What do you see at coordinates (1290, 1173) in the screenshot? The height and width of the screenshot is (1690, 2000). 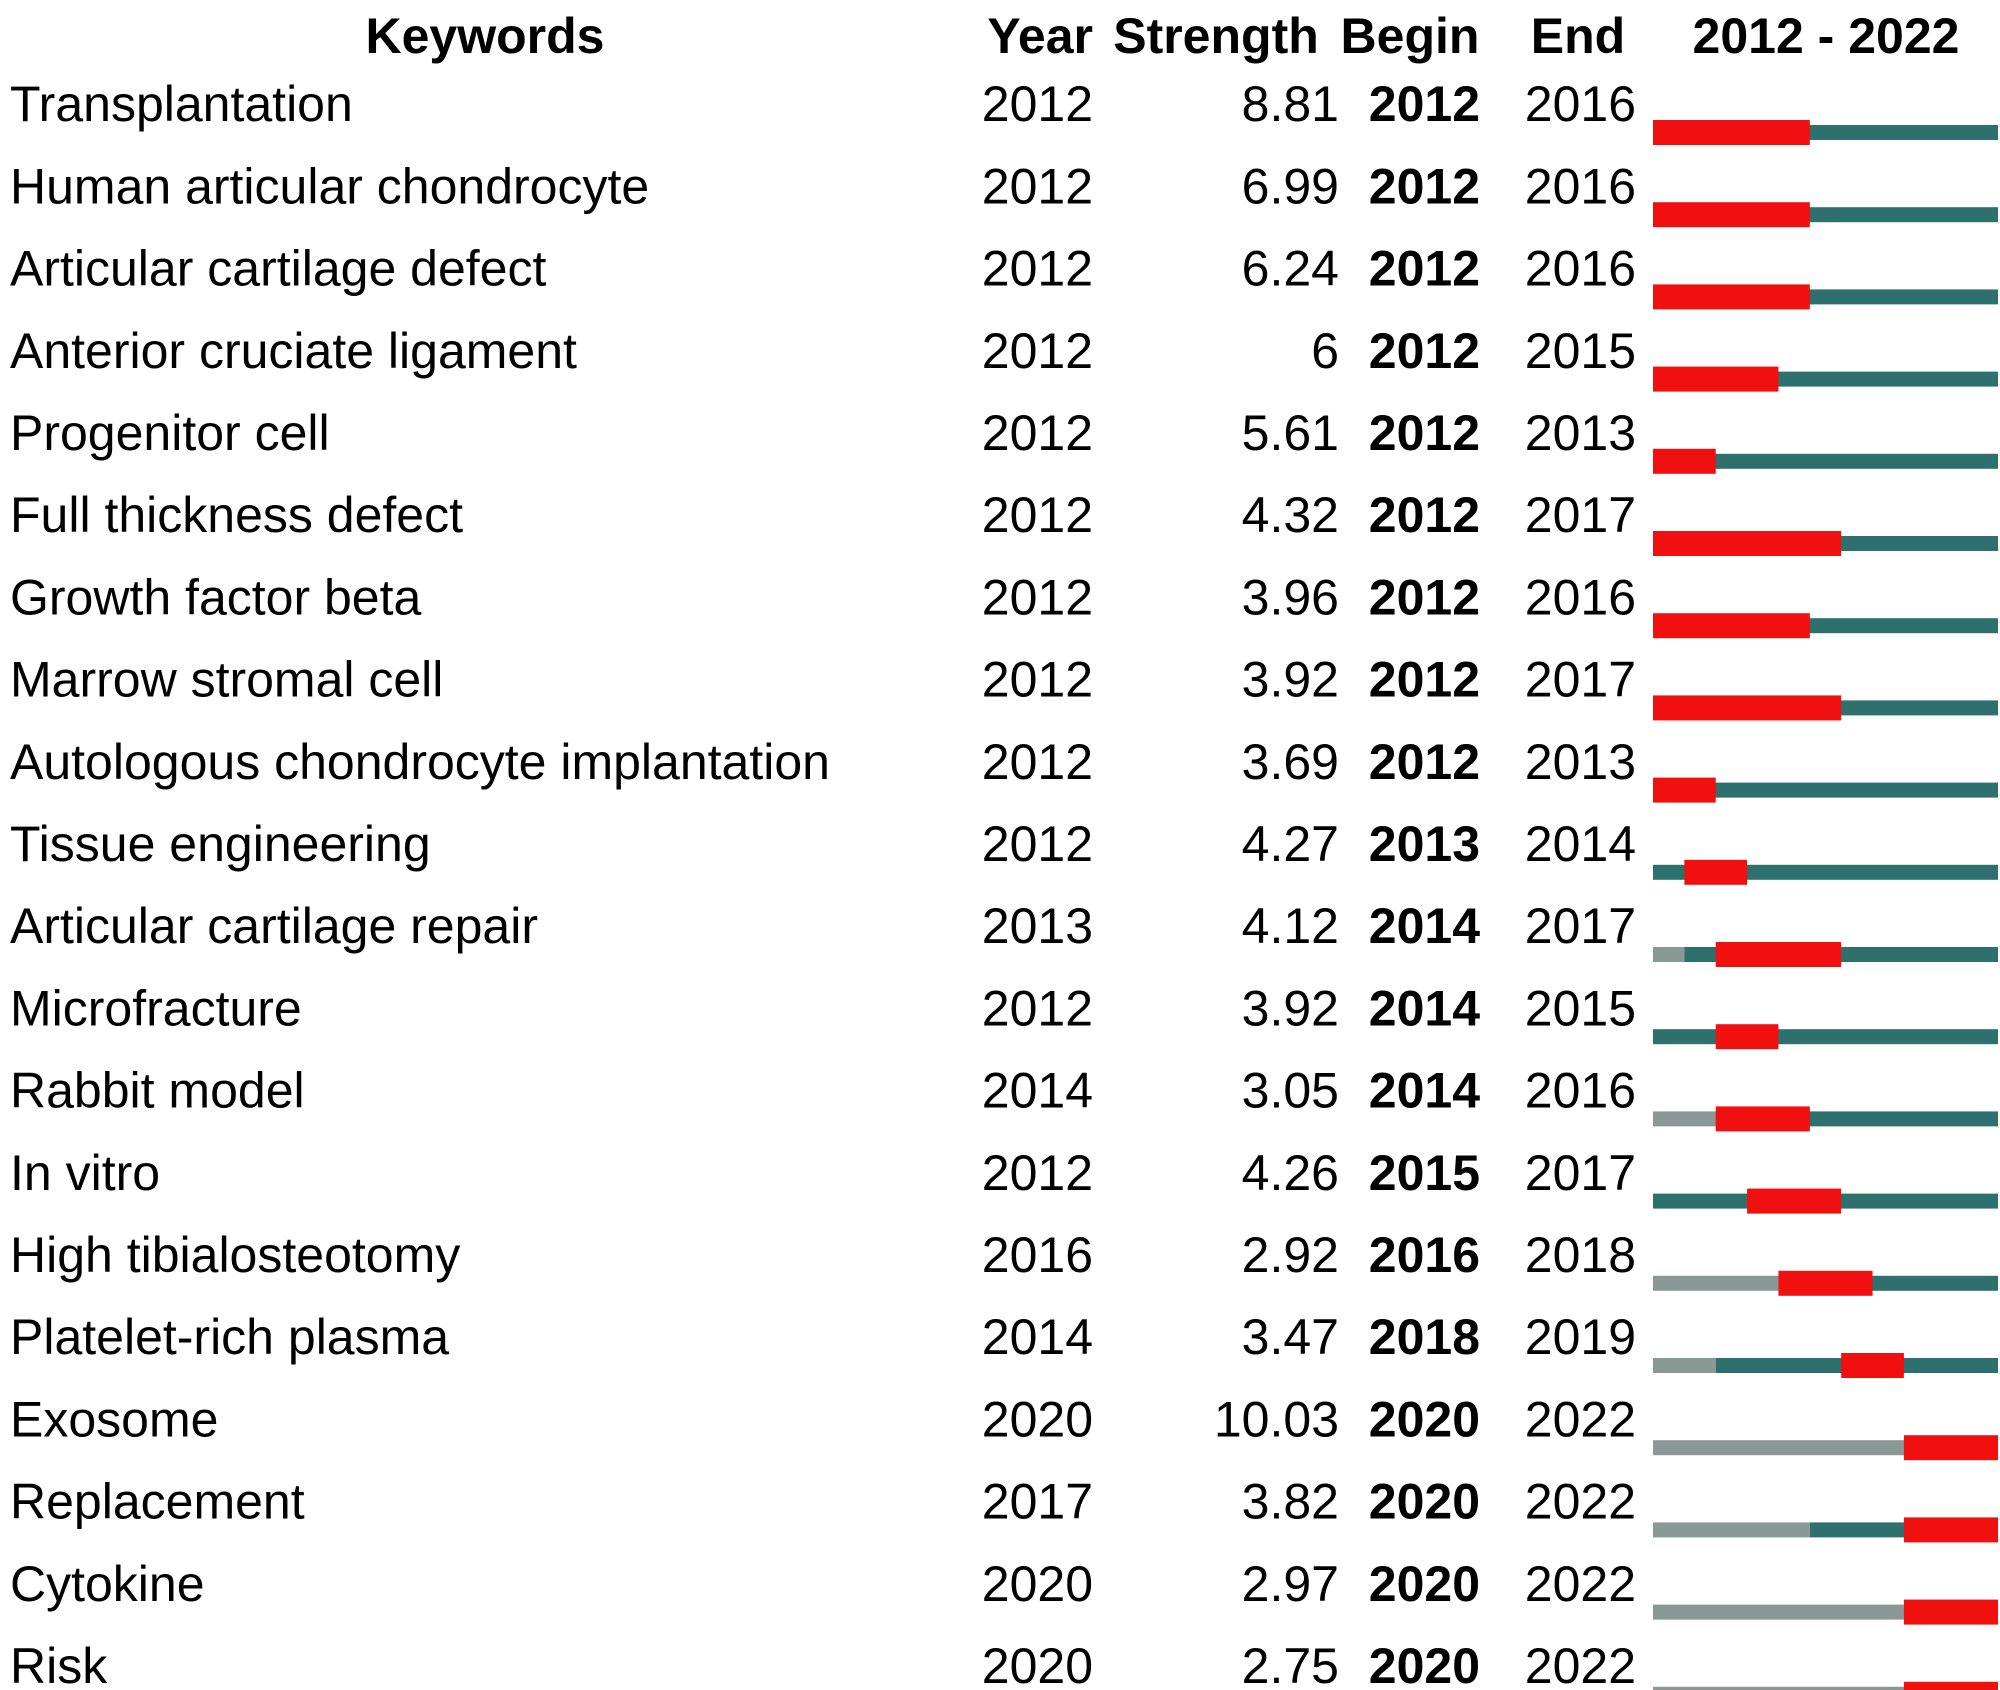 I see `strength: 4.26` at bounding box center [1290, 1173].